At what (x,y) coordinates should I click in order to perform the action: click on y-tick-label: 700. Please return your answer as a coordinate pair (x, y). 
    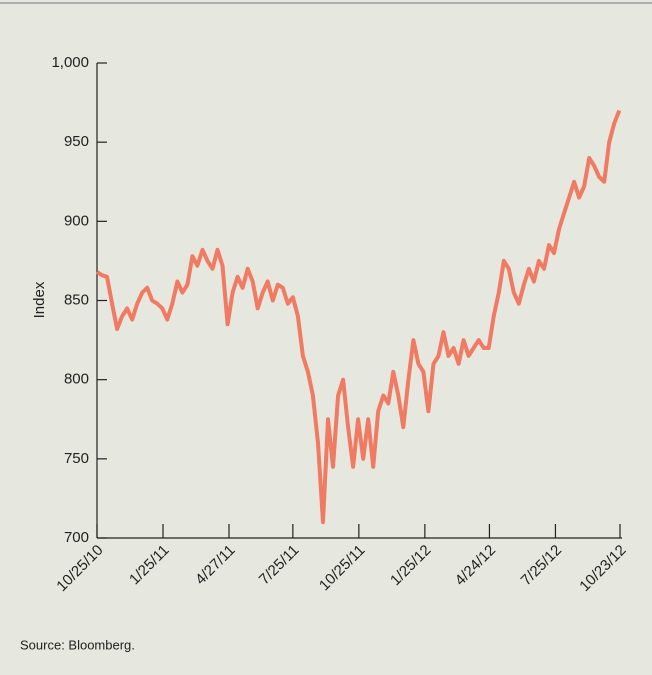
    Looking at the image, I should click on (76, 537).